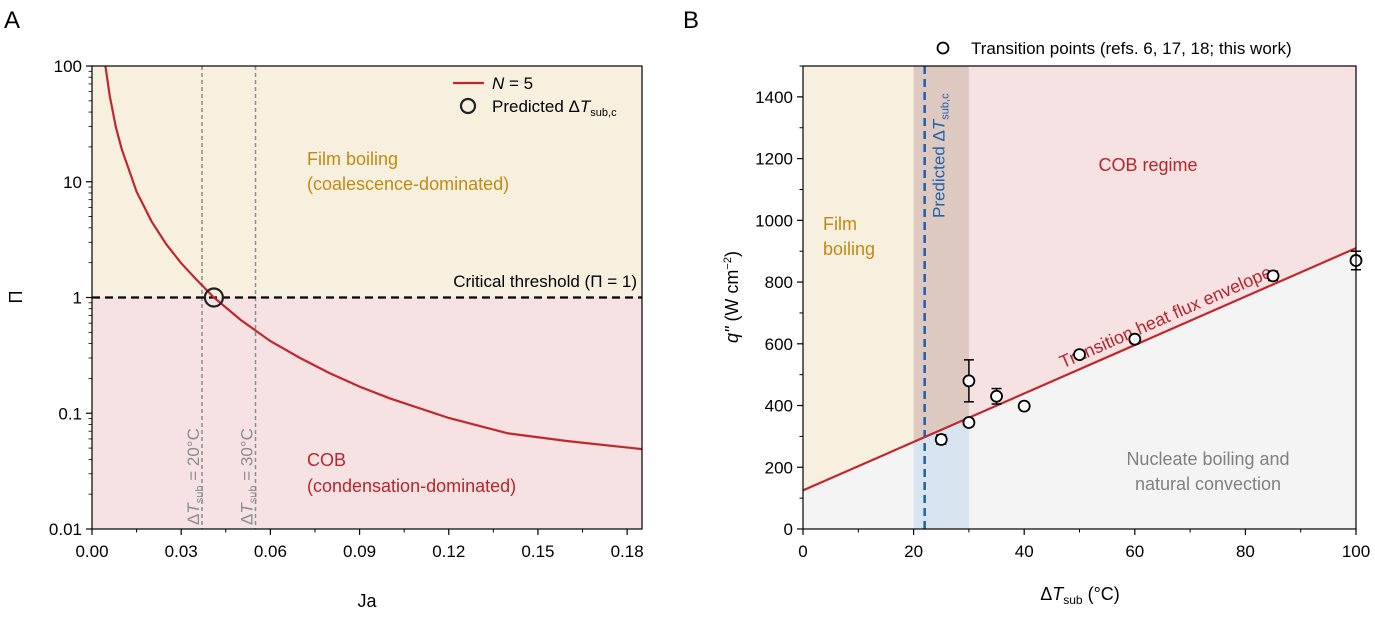 This screenshot has height=625, width=1375. Describe the element at coordinates (535, 96) in the screenshot. I see `panel-a-legend: N = 5 Predicted ΔTsub,c` at that location.